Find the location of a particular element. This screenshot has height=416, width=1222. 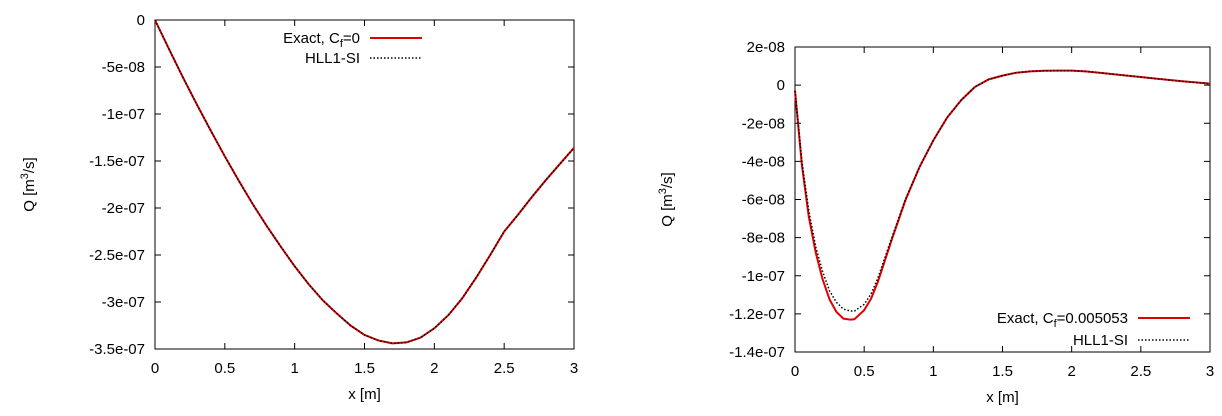

y-tick-label: -1.4e-07 is located at coordinates (757, 352).